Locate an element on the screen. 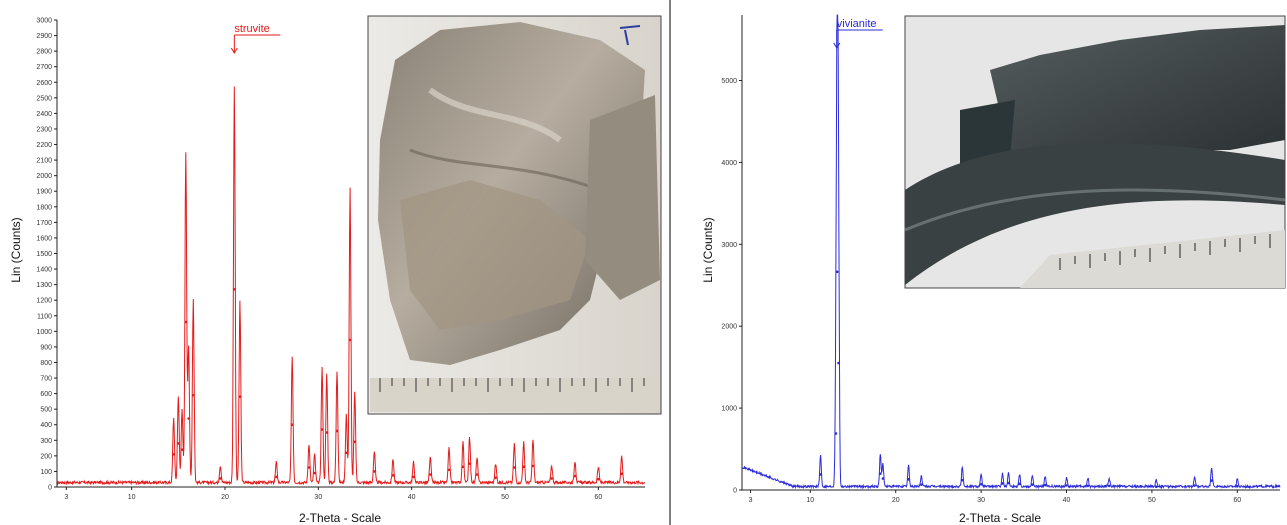  left-y-tick-label: 0 is located at coordinates (50, 488).